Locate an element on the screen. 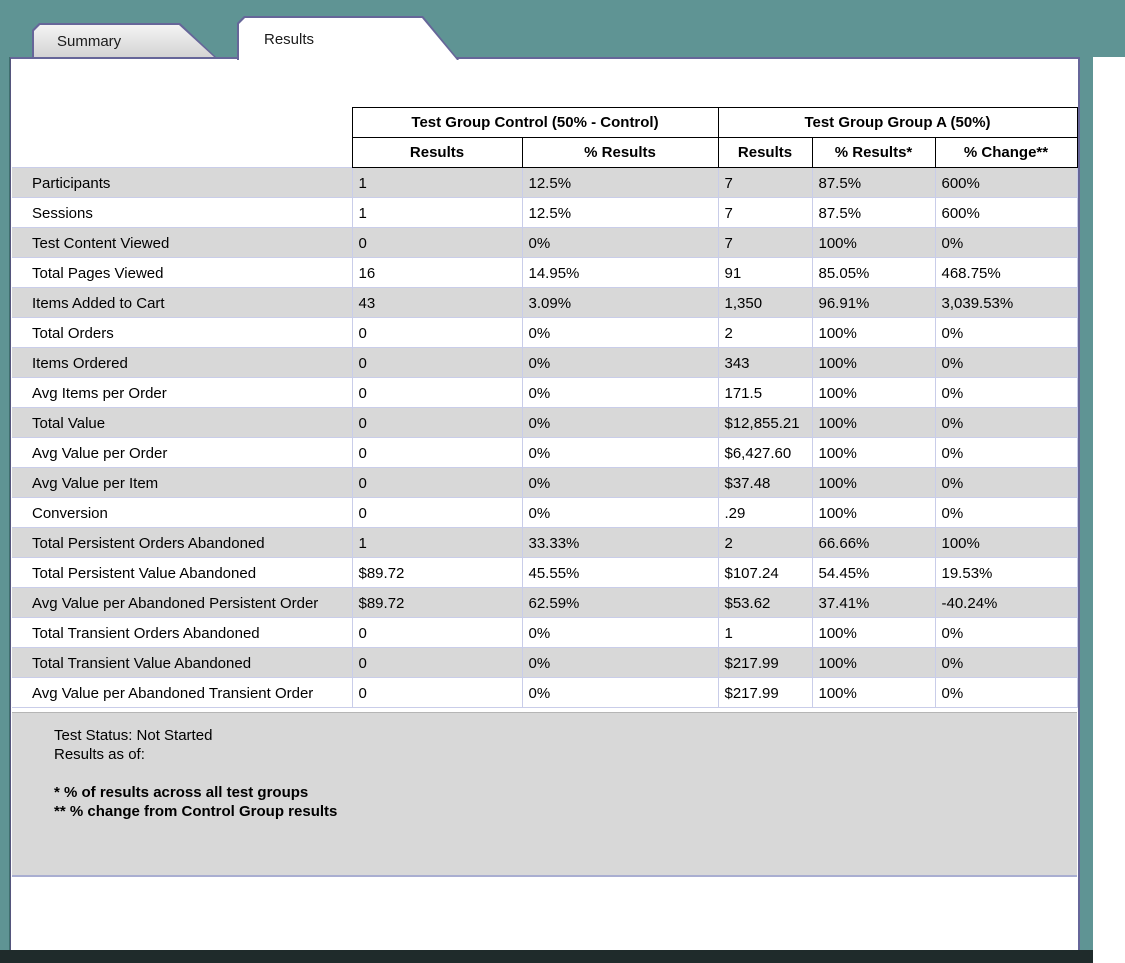 The height and width of the screenshot is (963, 1125). footnote-two-stars: ** % change from Control Group results is located at coordinates (196, 811).